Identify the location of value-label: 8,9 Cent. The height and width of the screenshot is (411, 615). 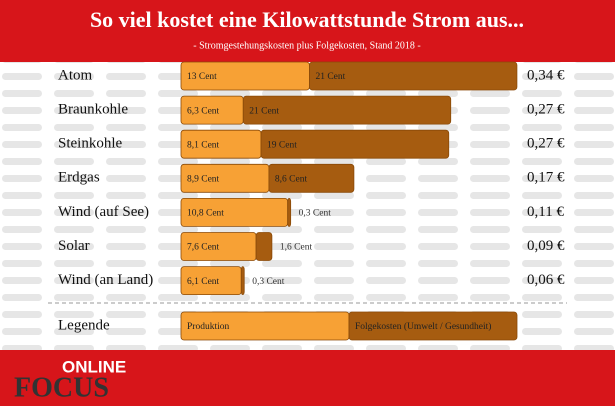
(203, 179).